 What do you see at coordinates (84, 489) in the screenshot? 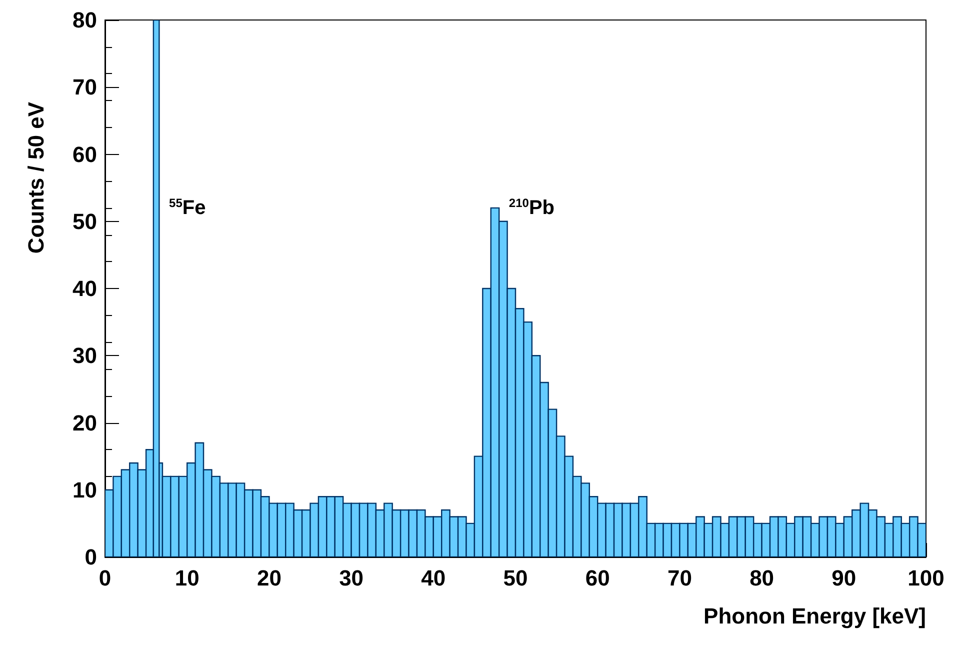
I see `y-tick-label: 10` at bounding box center [84, 489].